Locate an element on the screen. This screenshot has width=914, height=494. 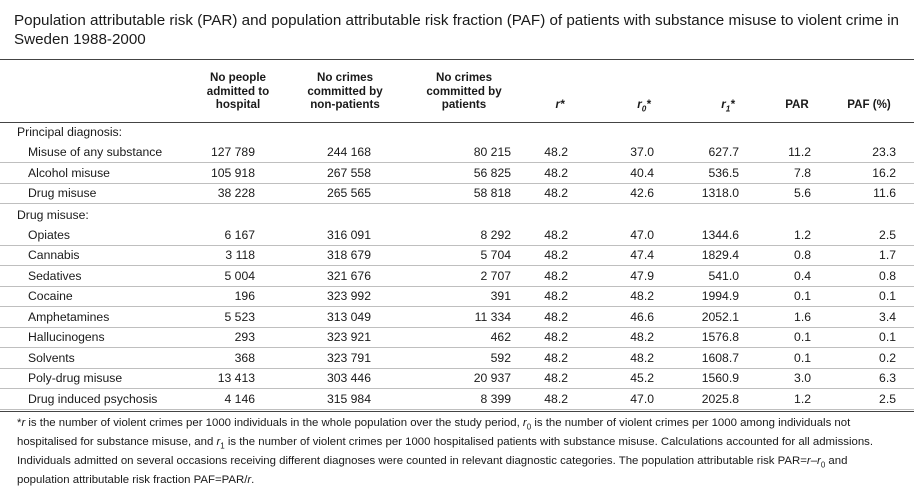
r1-value: 1576.8 is located at coordinates (720, 337).